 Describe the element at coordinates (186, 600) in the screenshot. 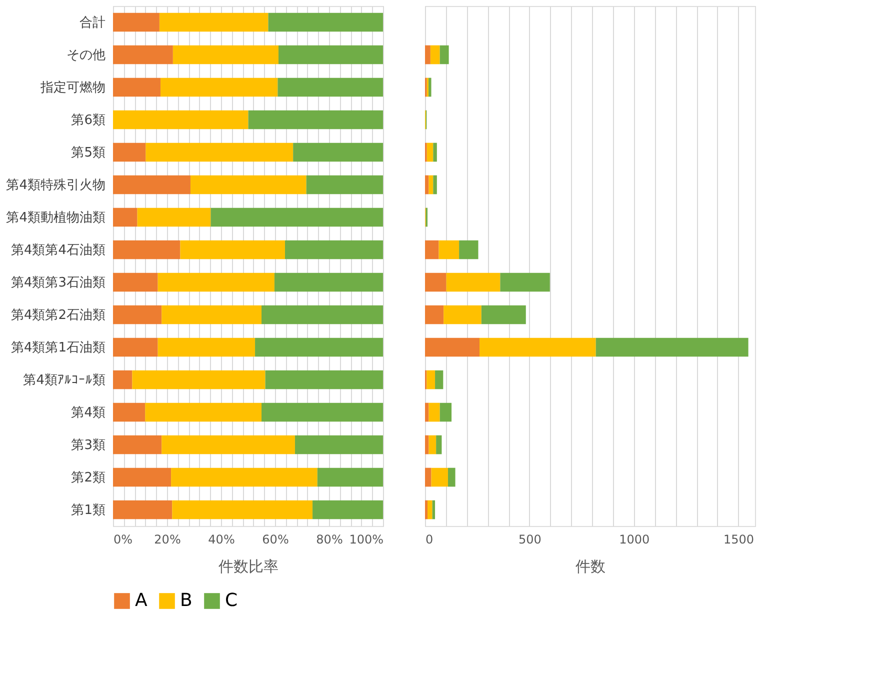

I see `legend-label: B` at that location.